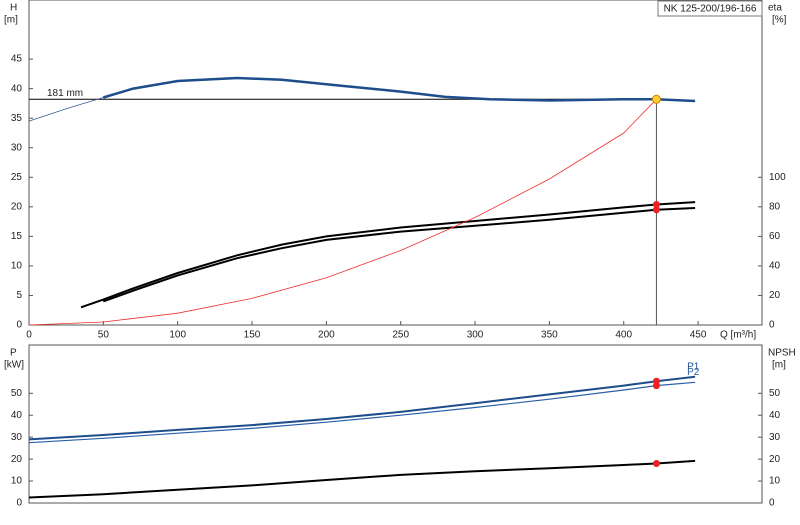 The width and height of the screenshot is (800, 525). What do you see at coordinates (775, 8) in the screenshot?
I see `y2-axis-label: eta` at bounding box center [775, 8].